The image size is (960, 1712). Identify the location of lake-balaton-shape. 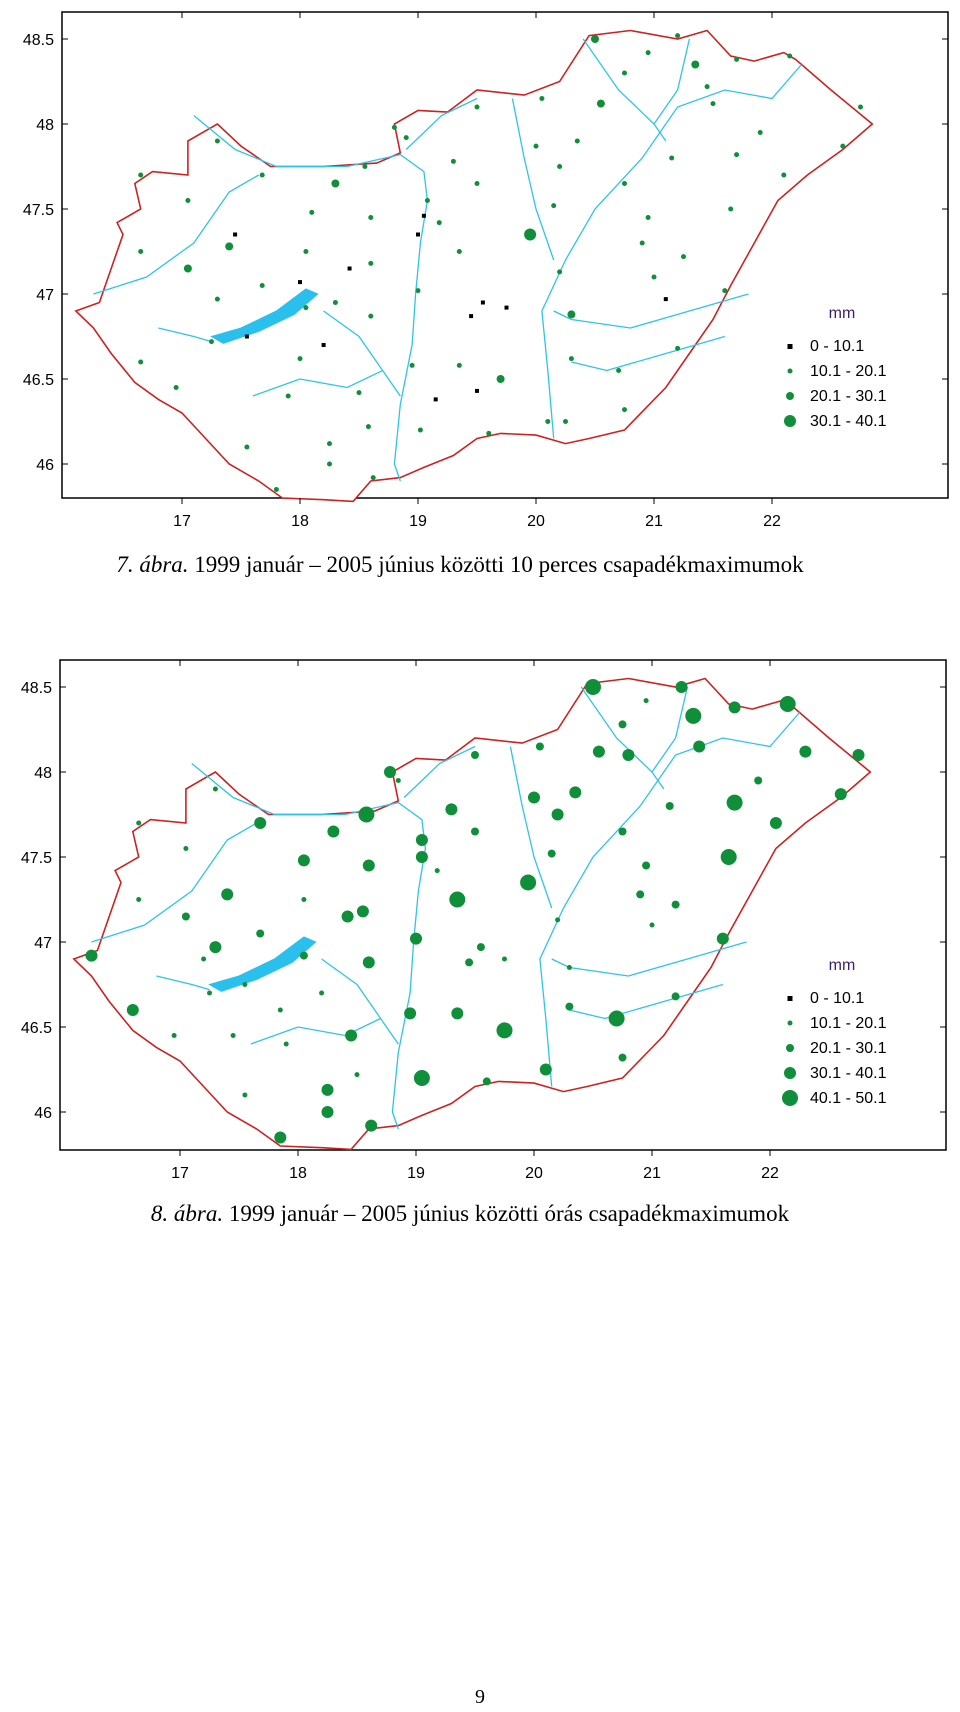
(262, 964).